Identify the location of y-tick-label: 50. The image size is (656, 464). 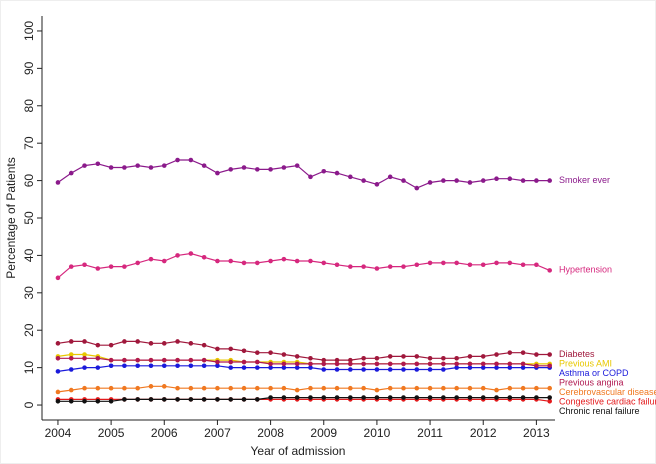
(29, 218).